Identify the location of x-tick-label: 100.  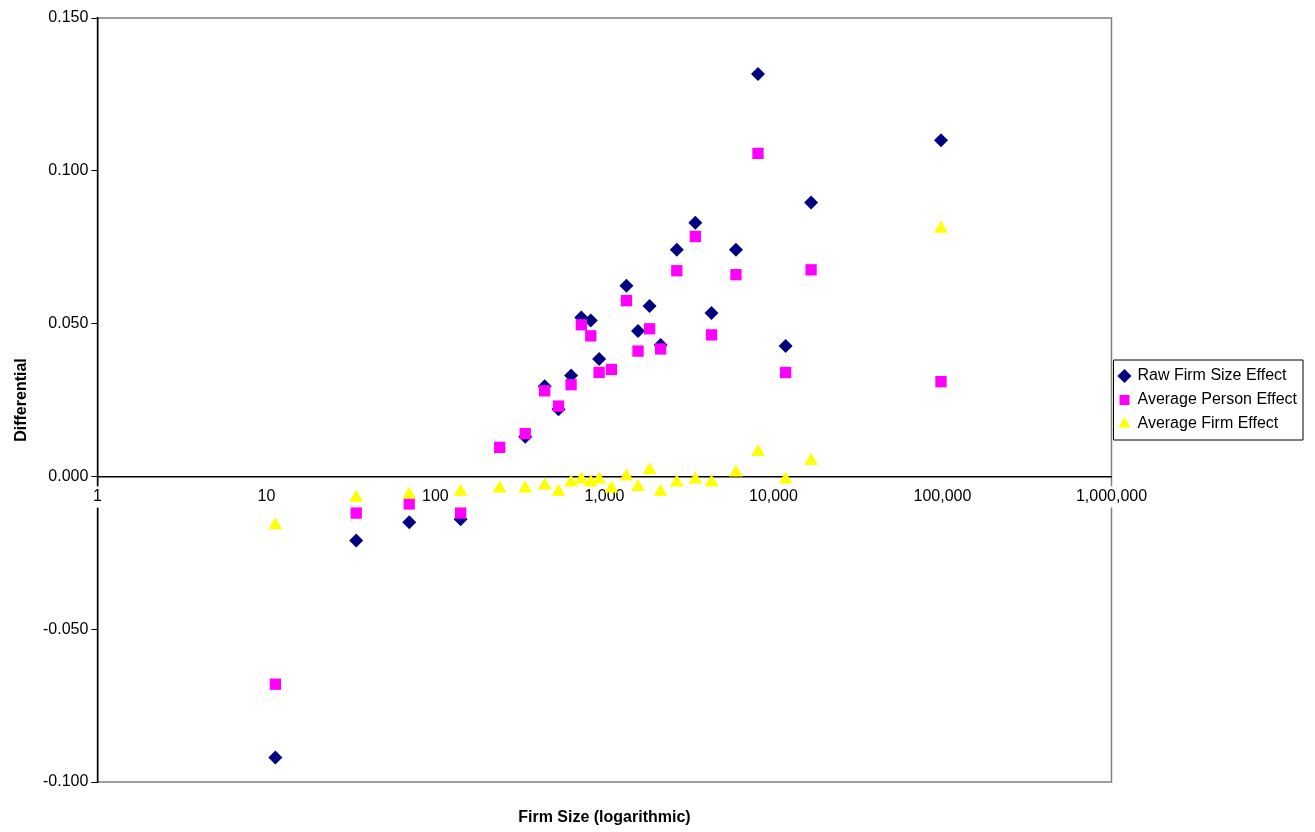
(435, 496).